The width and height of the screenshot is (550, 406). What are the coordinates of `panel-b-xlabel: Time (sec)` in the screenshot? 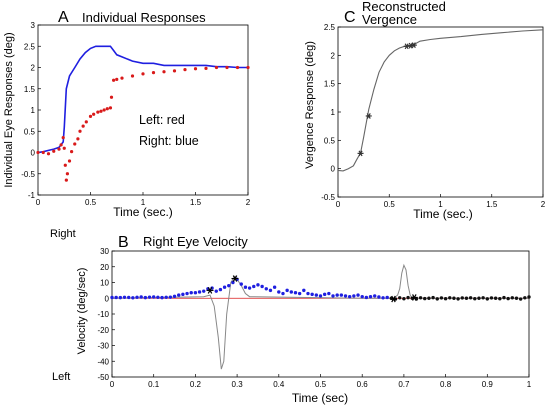 It's located at (320, 398).